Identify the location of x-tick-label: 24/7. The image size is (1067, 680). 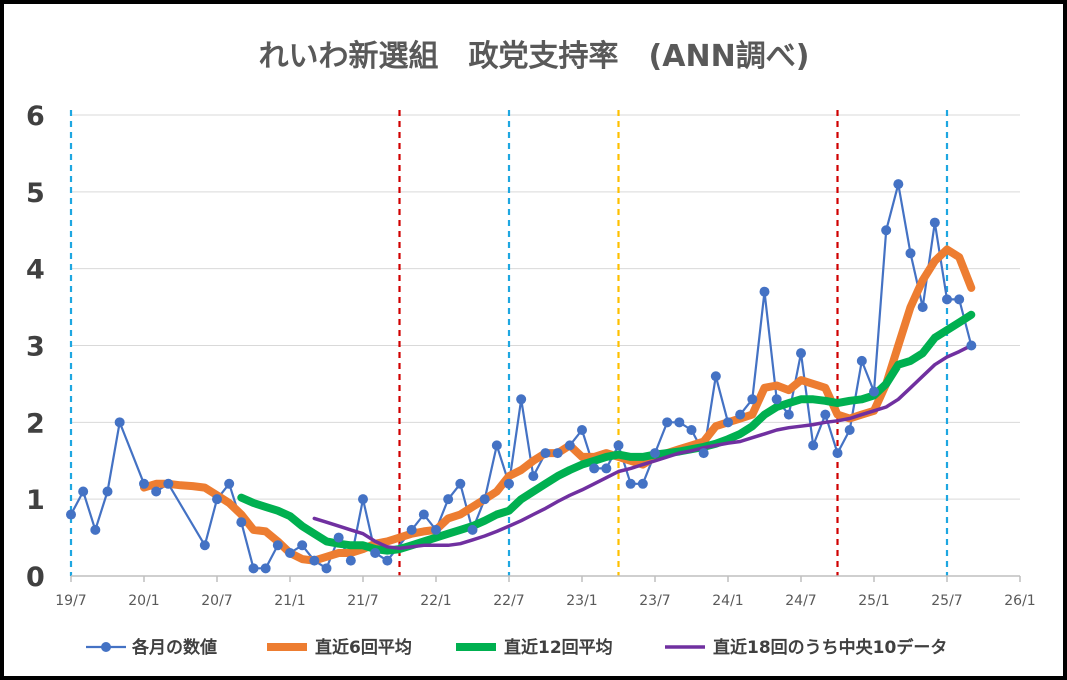
(800, 601).